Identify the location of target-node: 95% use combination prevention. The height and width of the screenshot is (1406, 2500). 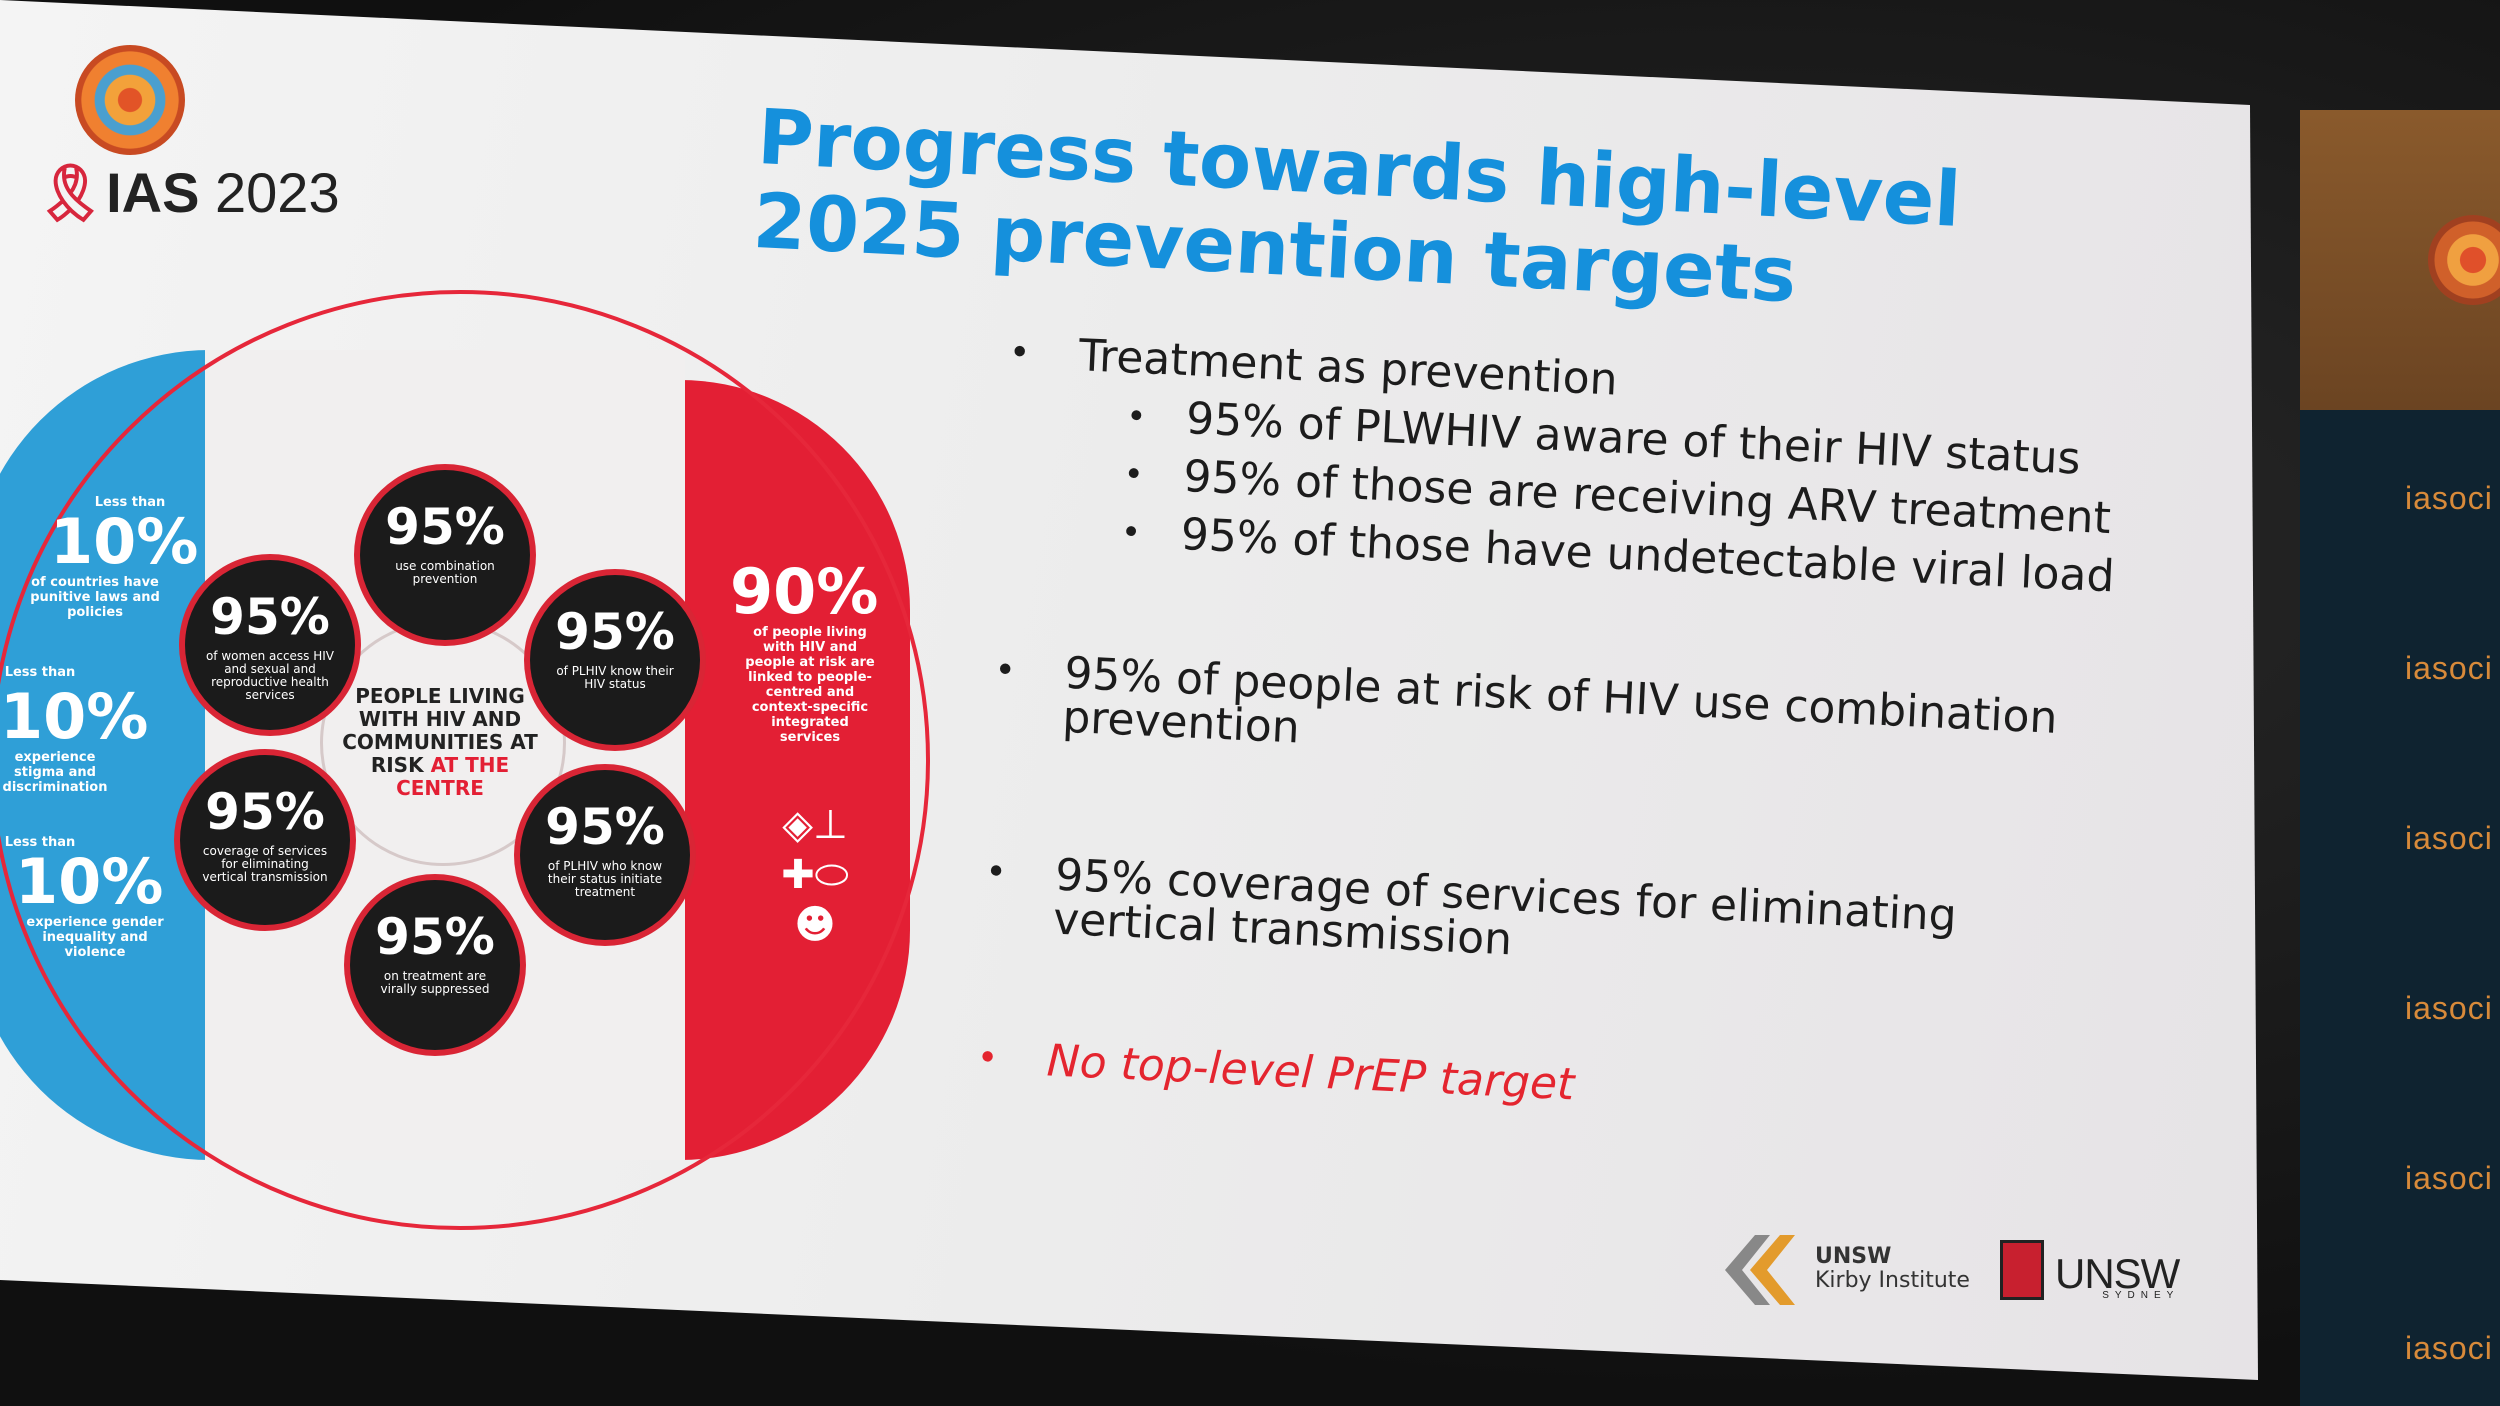
(445, 555).